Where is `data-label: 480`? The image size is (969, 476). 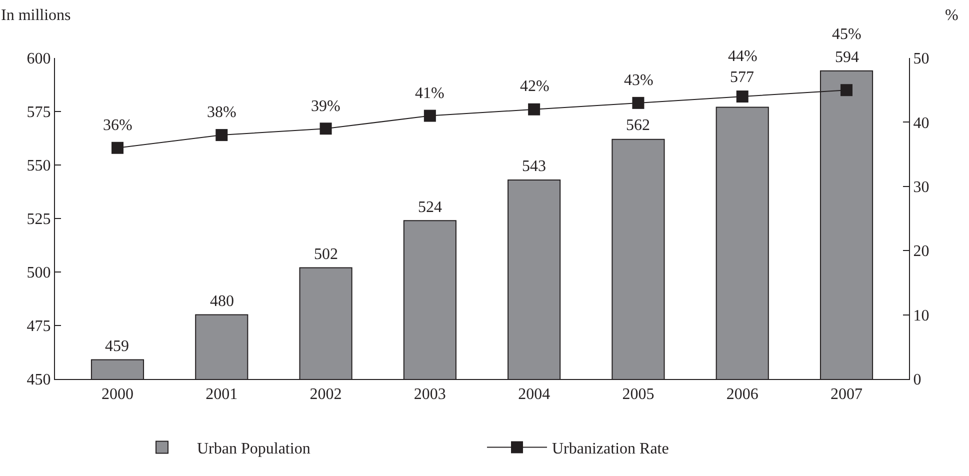
data-label: 480 is located at coordinates (222, 301).